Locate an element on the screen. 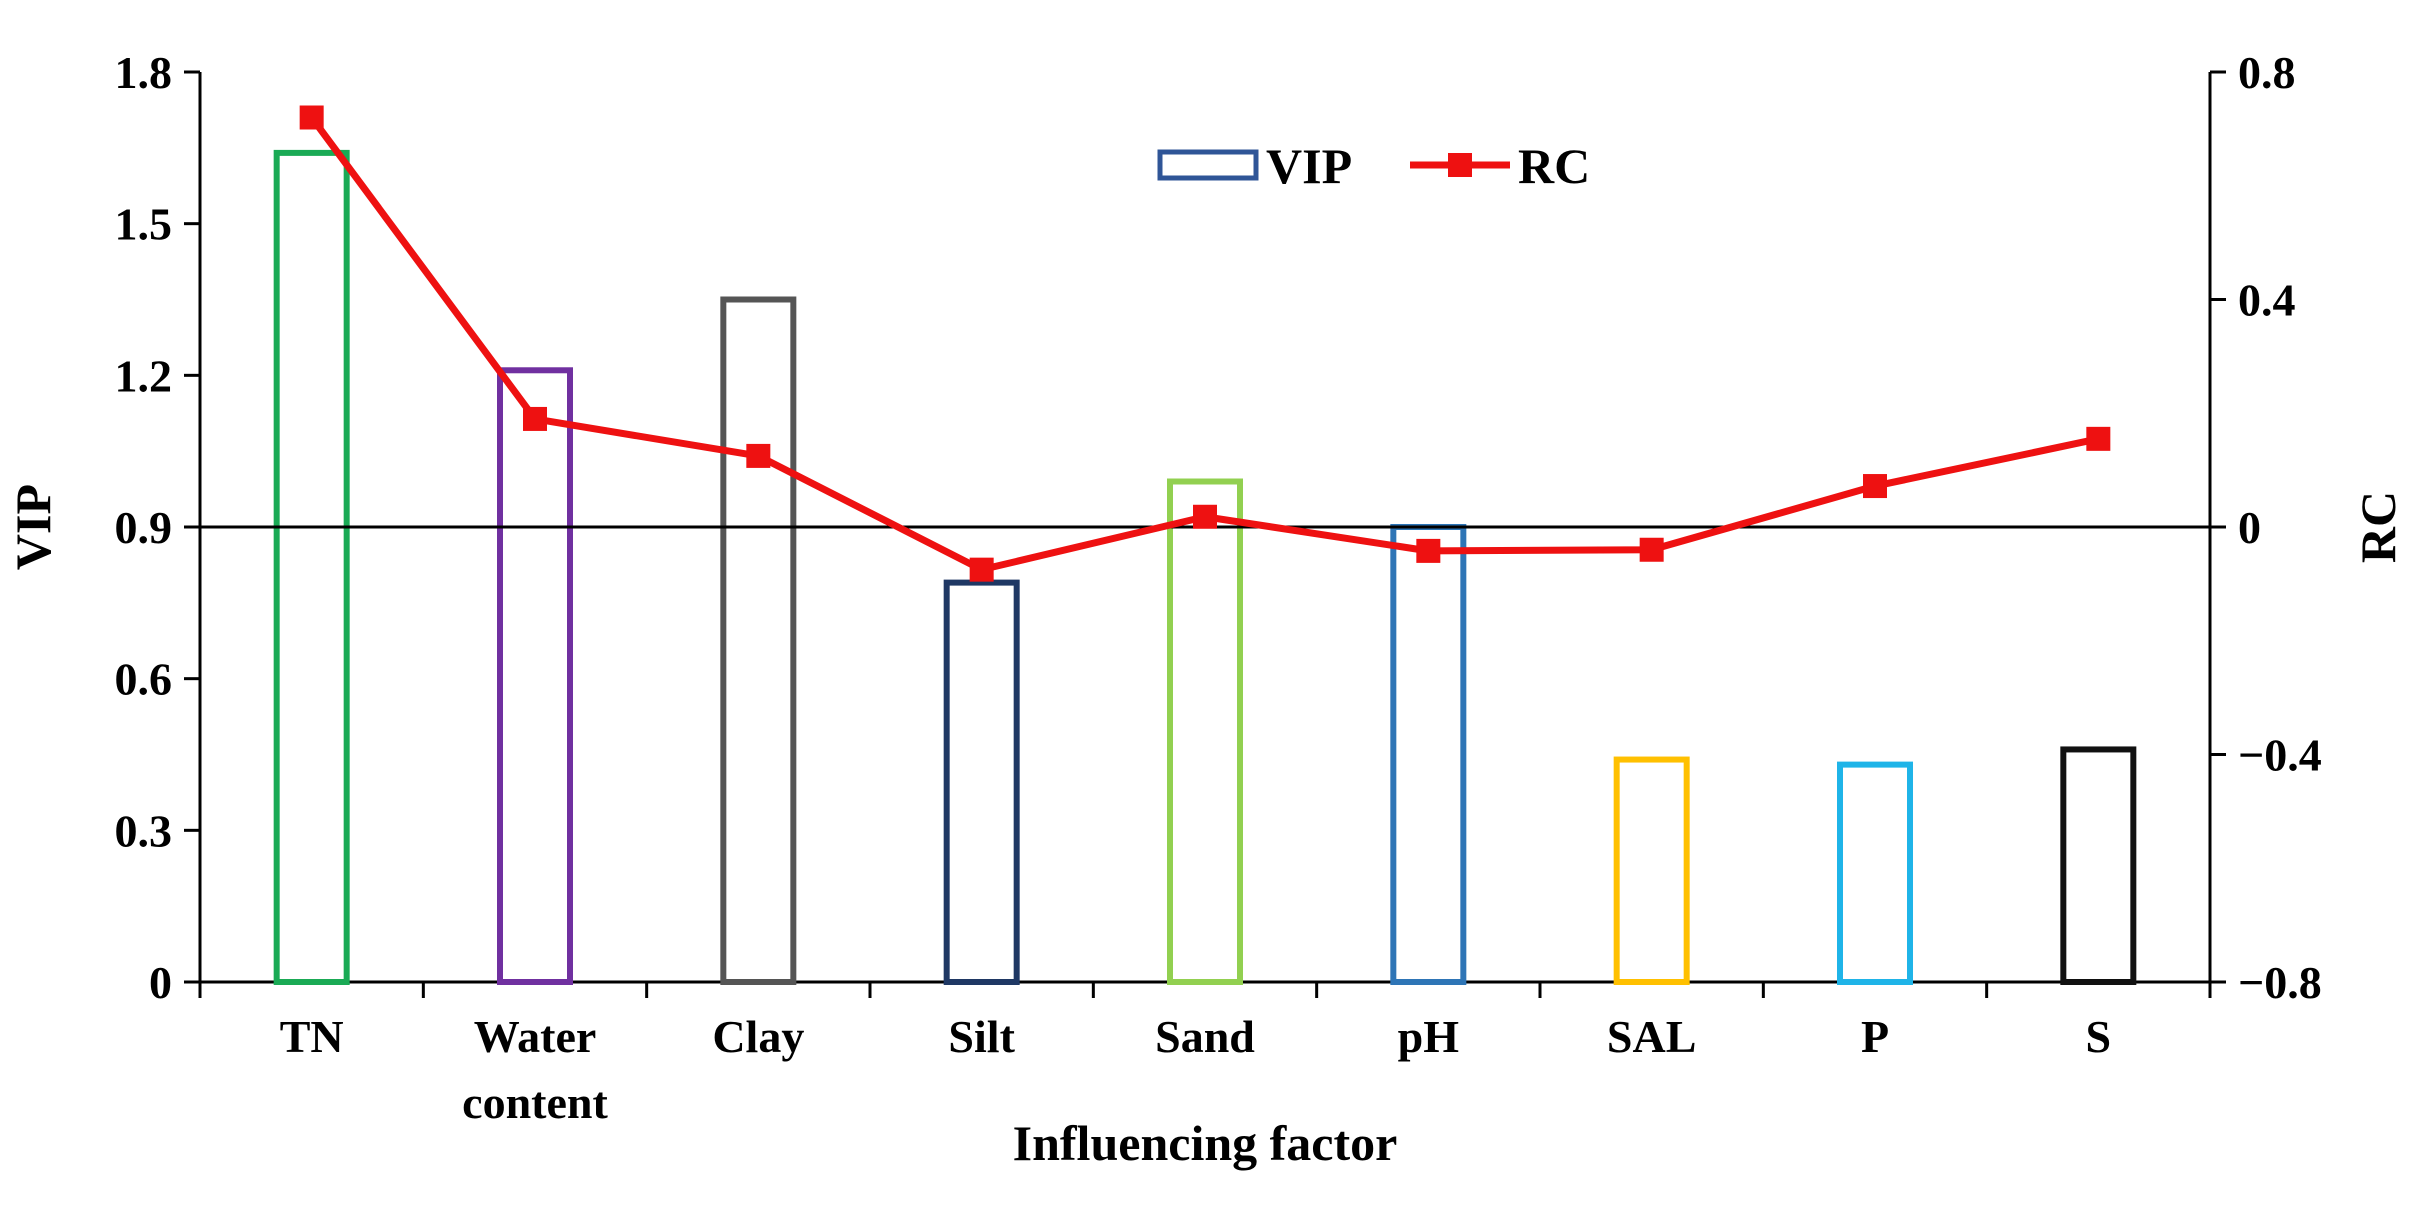 The image size is (2435, 1209). right-y-tick-label: 0.4 is located at coordinates (2267, 300).